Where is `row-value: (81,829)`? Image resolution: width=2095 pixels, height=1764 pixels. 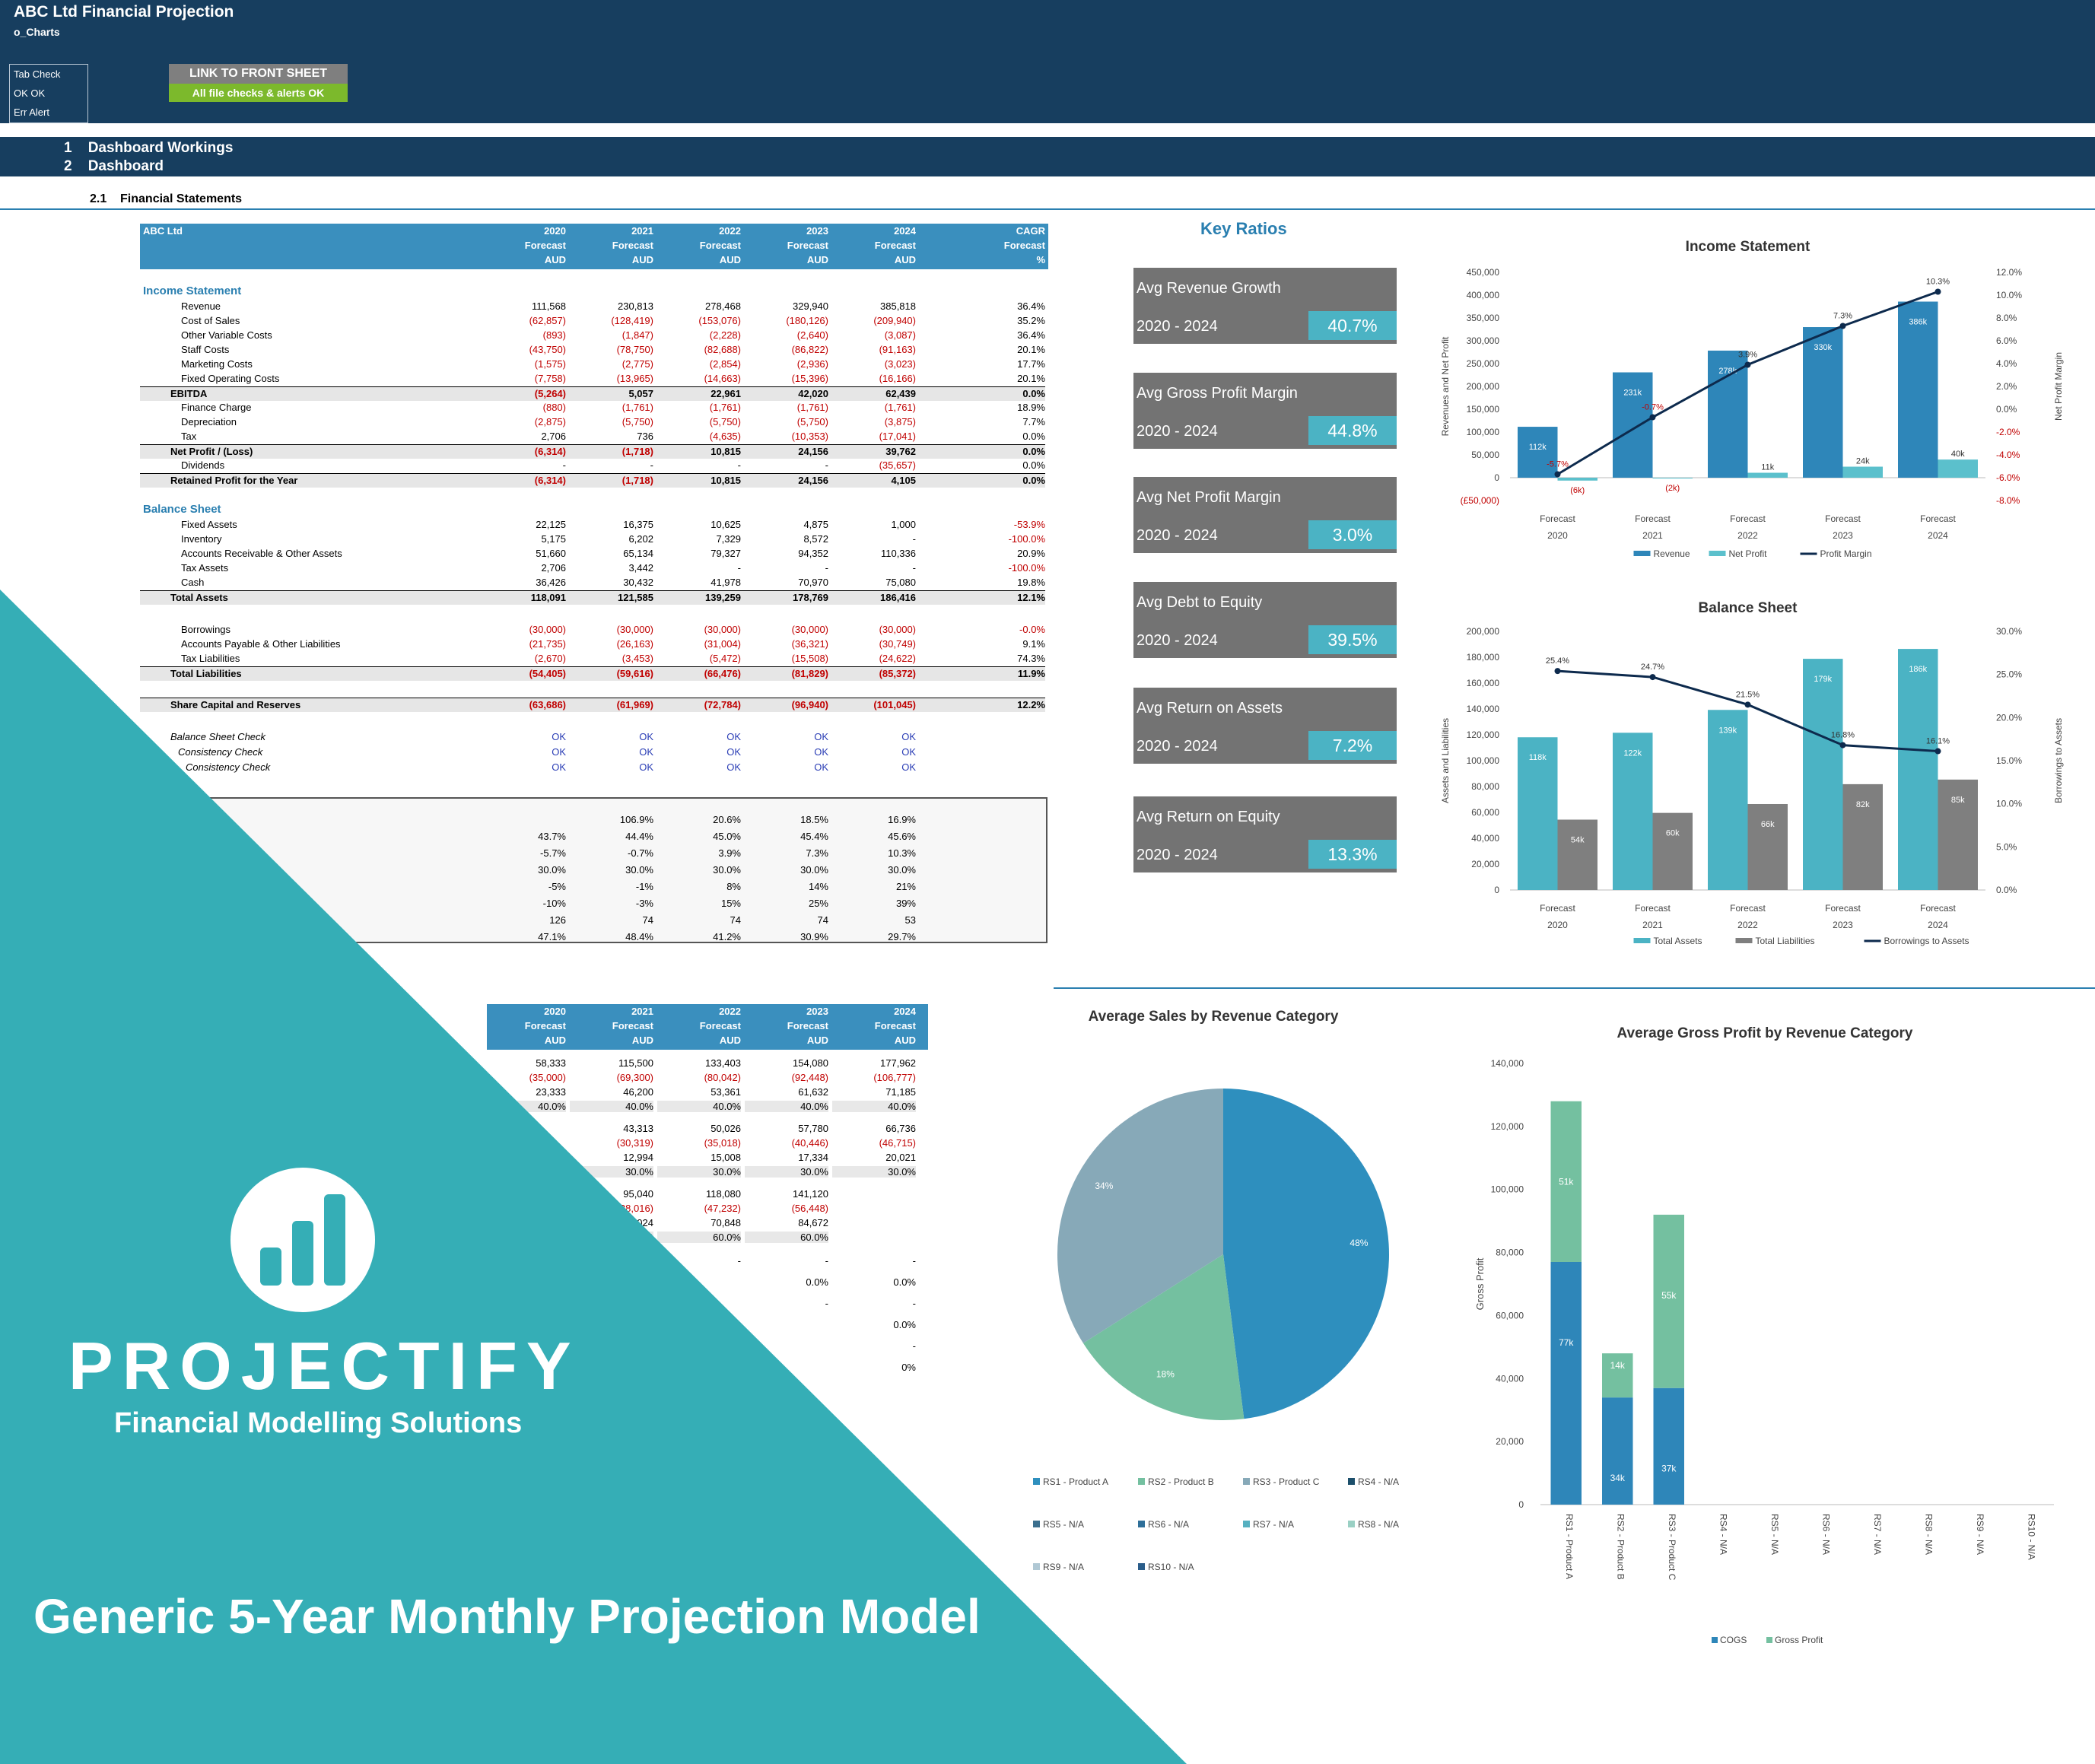
row-value: (81,829) is located at coordinates (809, 673).